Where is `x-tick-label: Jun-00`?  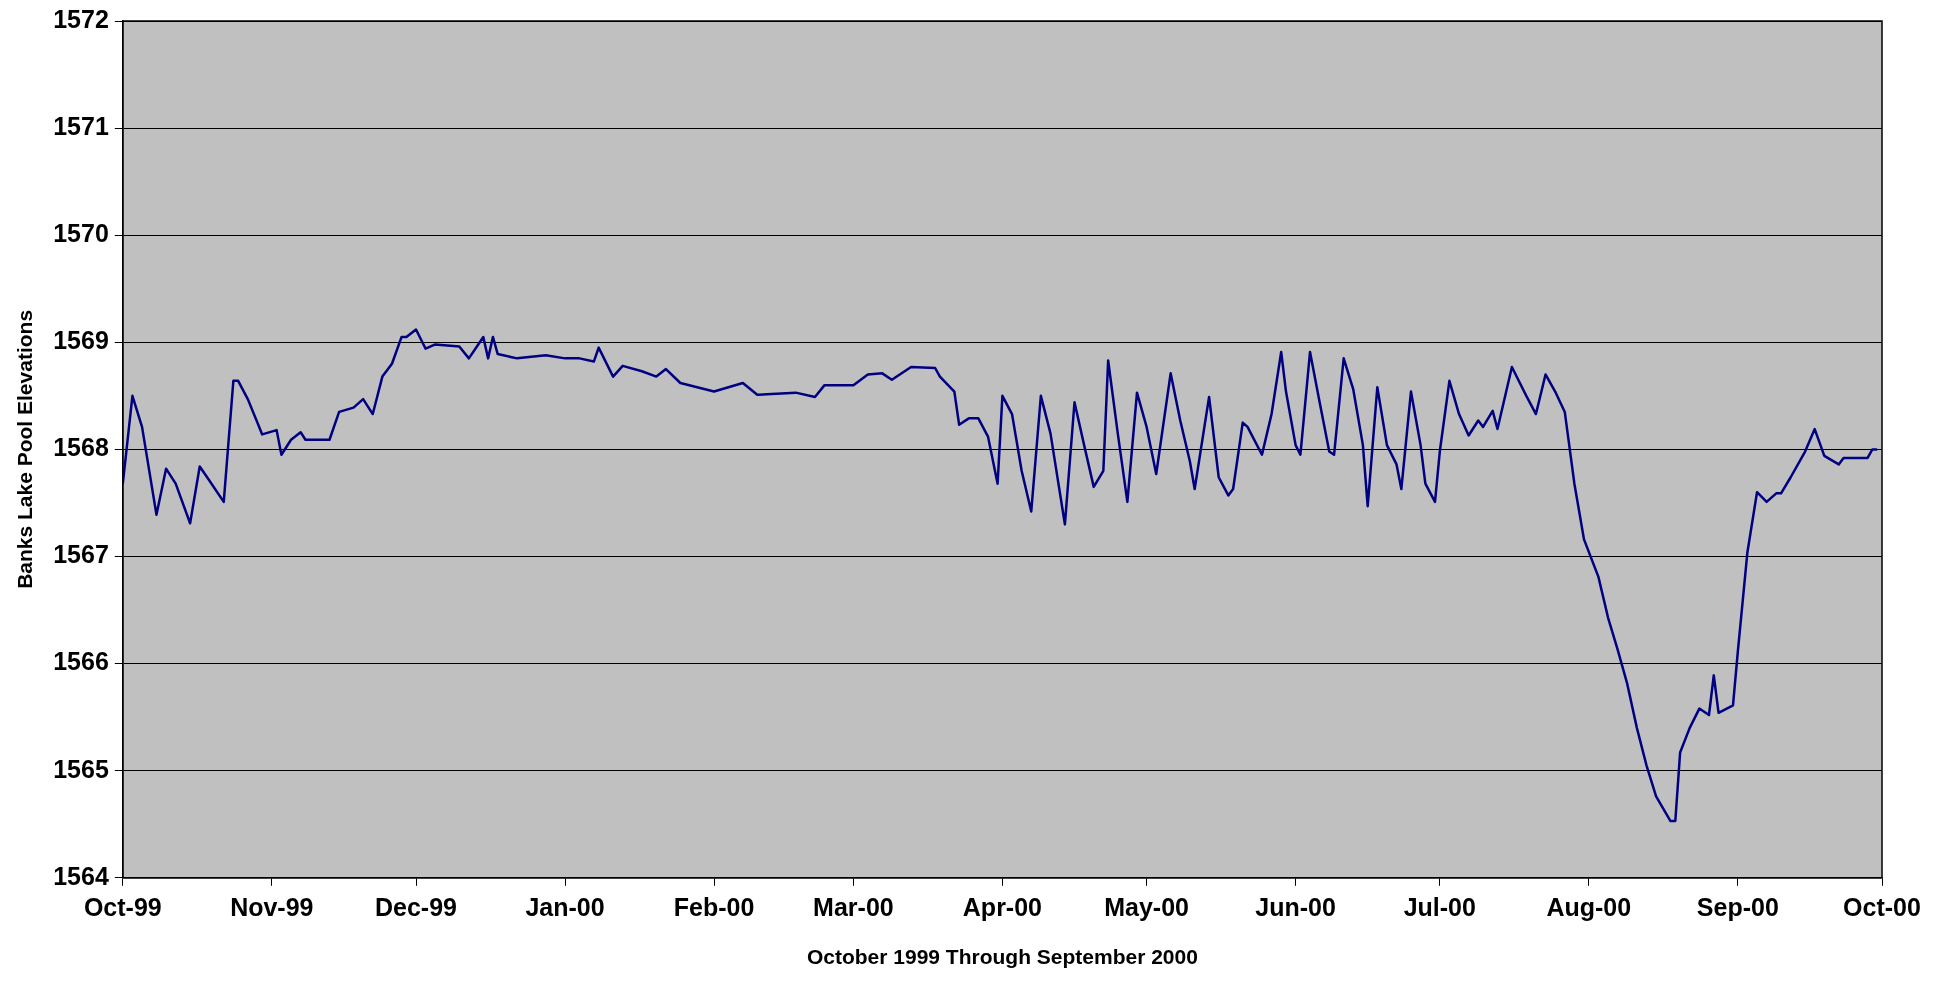
x-tick-label: Jun-00 is located at coordinates (1295, 906).